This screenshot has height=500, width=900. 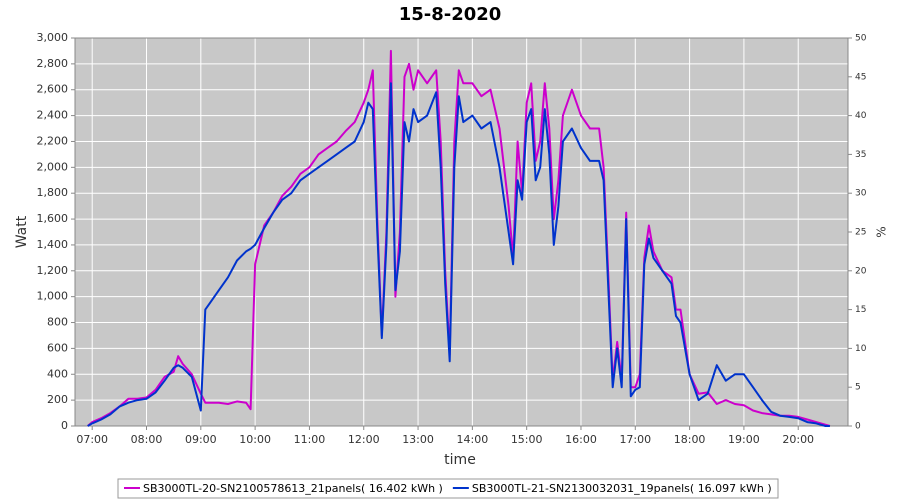 I want to click on y-tick-label: 1,400, so click(x=53, y=244).